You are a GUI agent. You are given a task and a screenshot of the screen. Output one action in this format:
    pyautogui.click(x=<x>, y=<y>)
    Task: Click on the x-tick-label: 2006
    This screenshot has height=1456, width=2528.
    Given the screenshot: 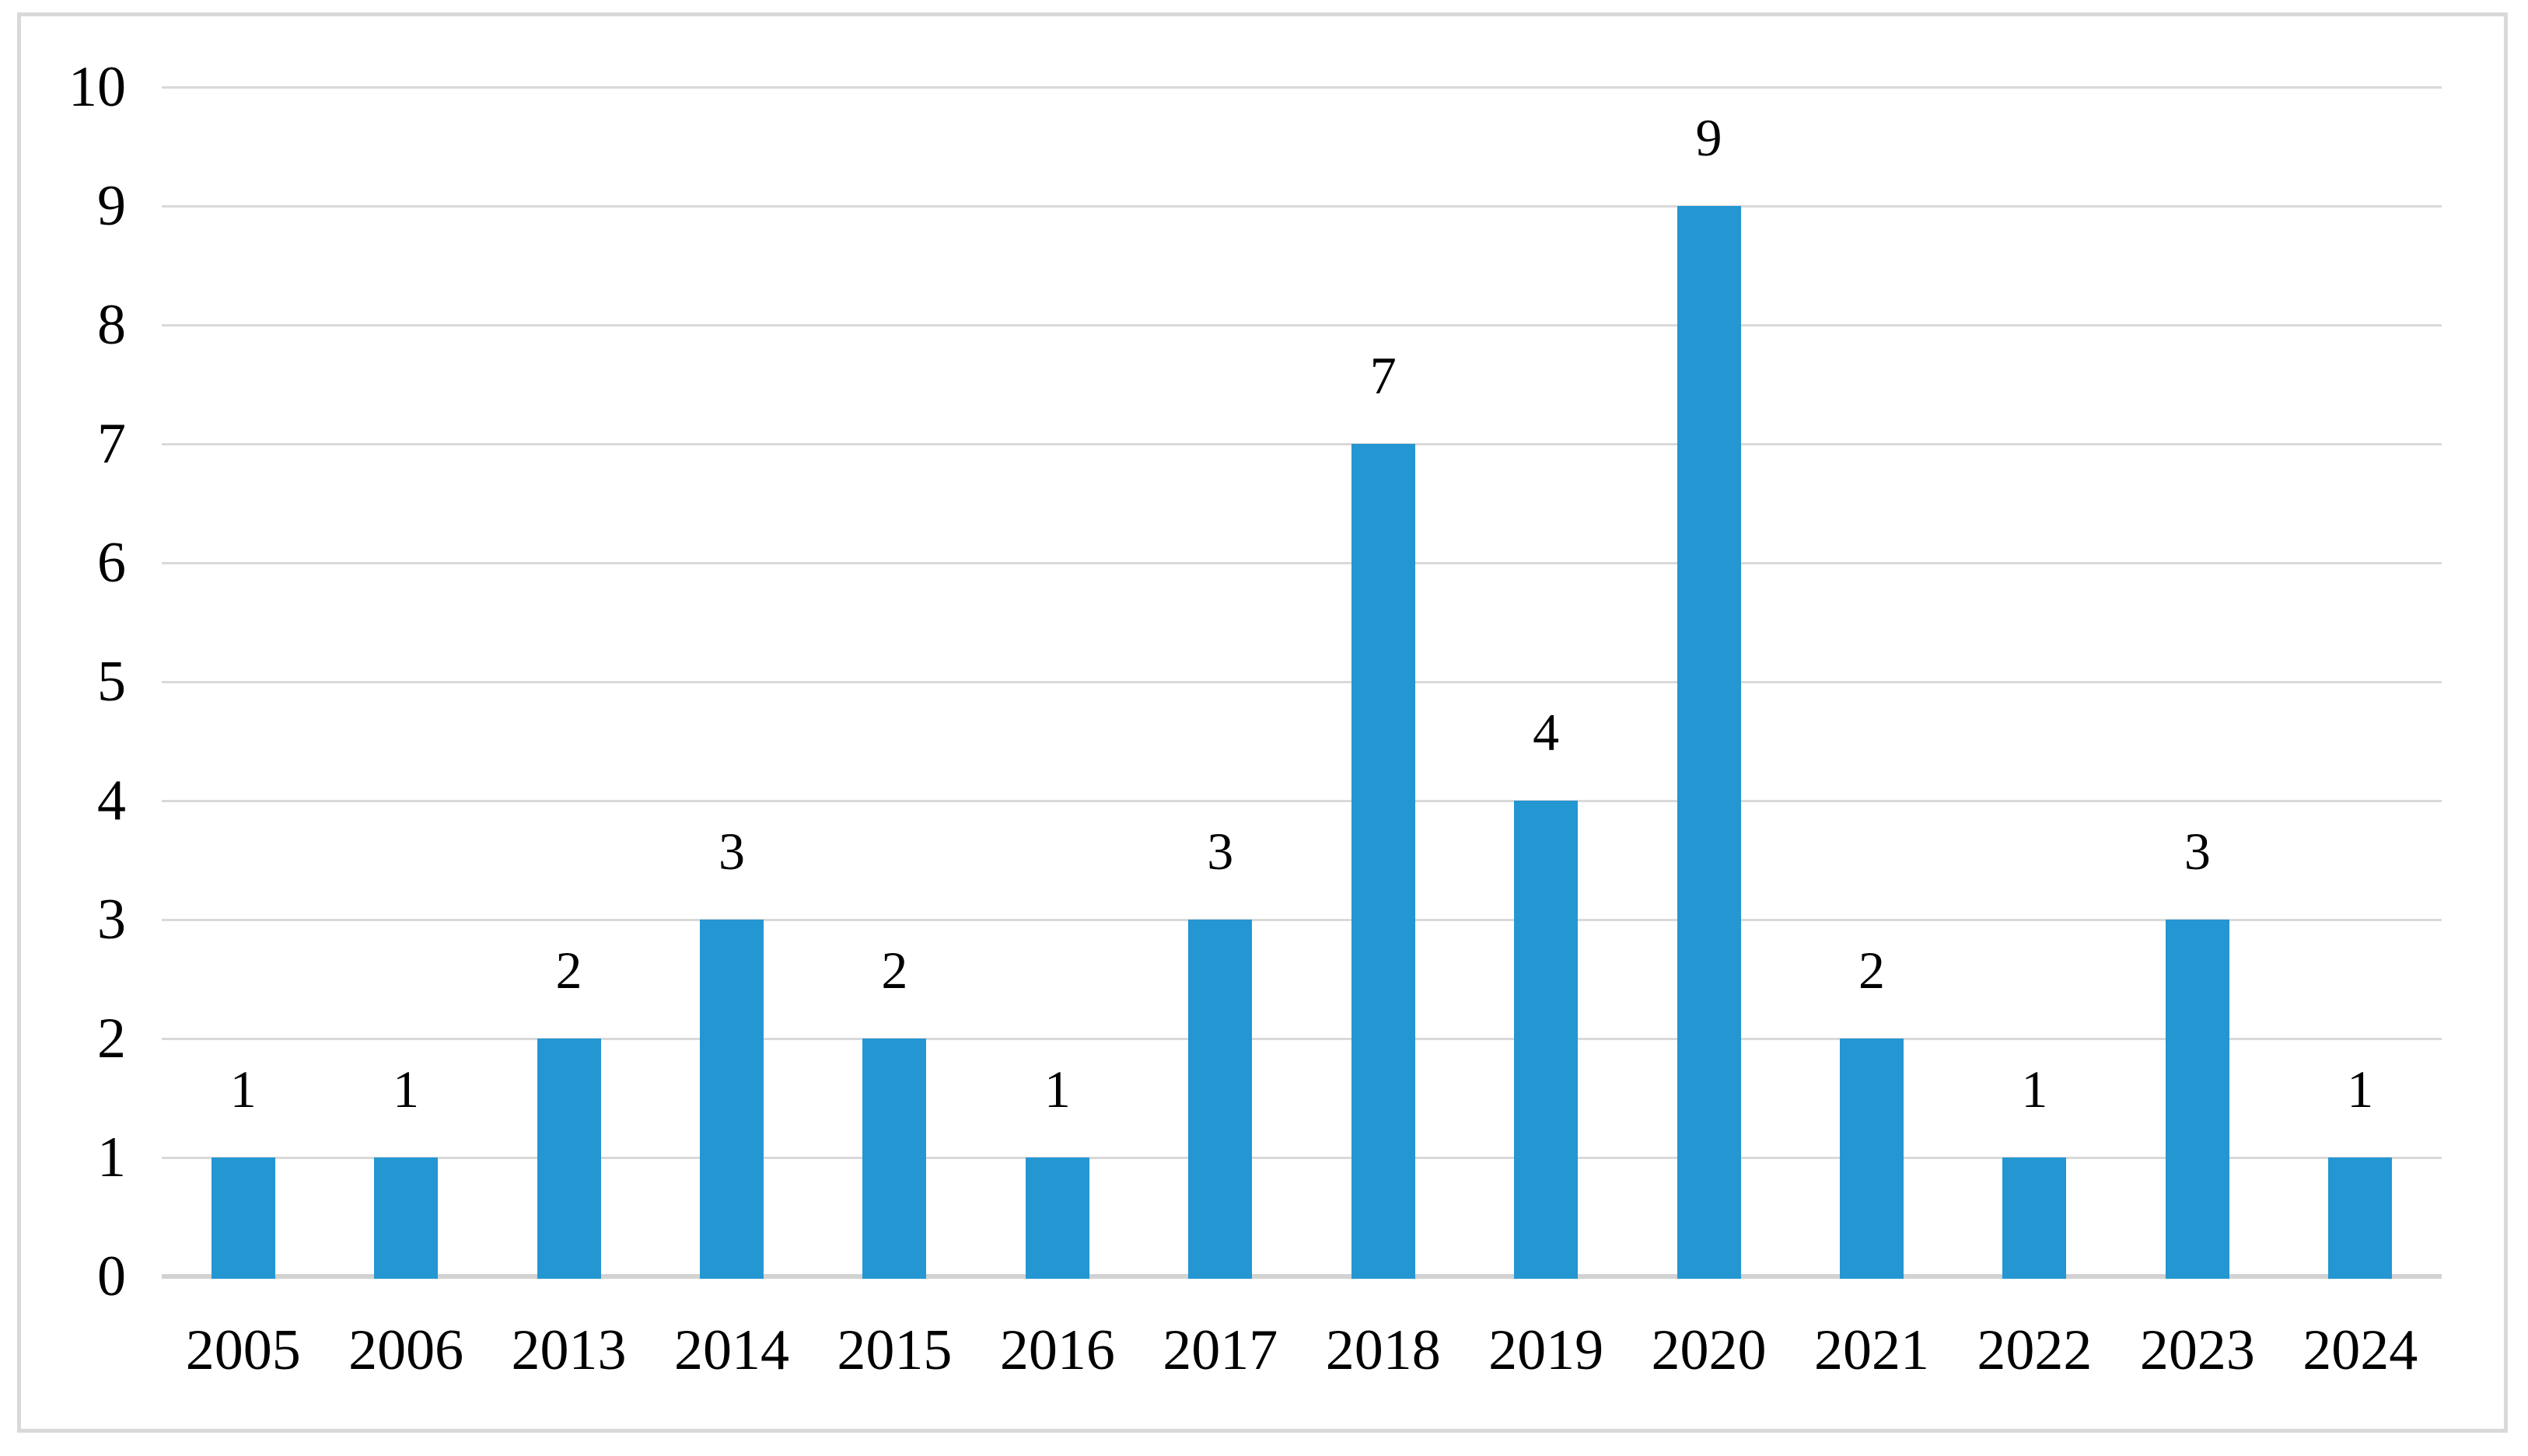 What is the action you would take?
    pyautogui.click(x=406, y=1350)
    